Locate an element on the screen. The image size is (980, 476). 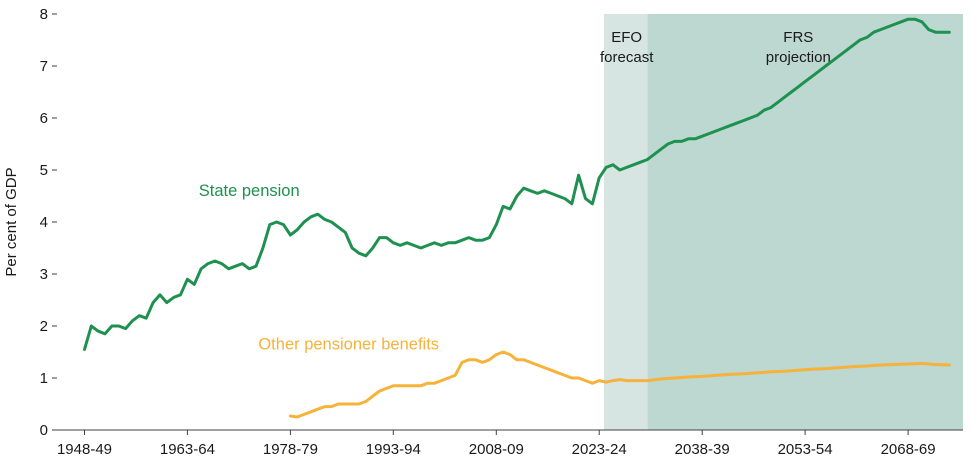
other-pensioner-benefits-label: Other pensioner benefits is located at coordinates (348, 344).